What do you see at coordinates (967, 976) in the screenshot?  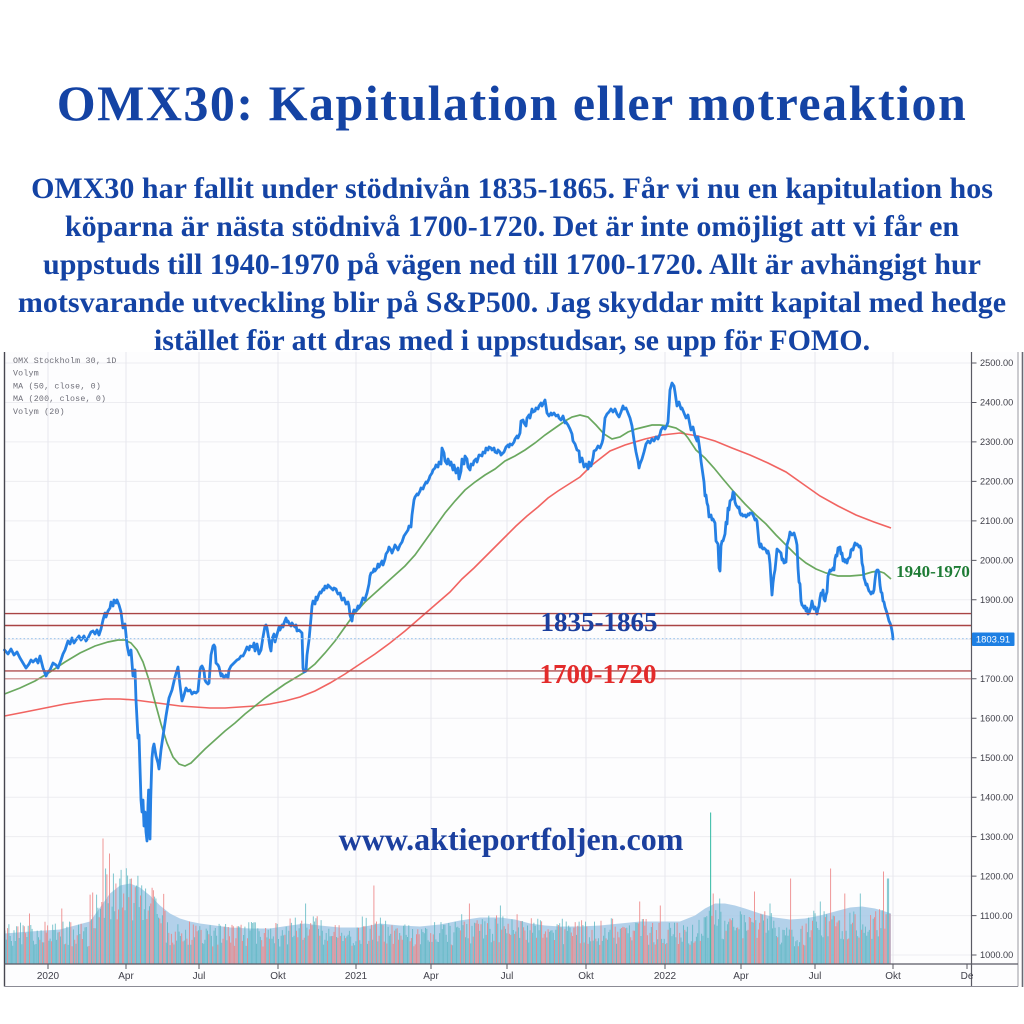 I see `svg-text: De` at bounding box center [967, 976].